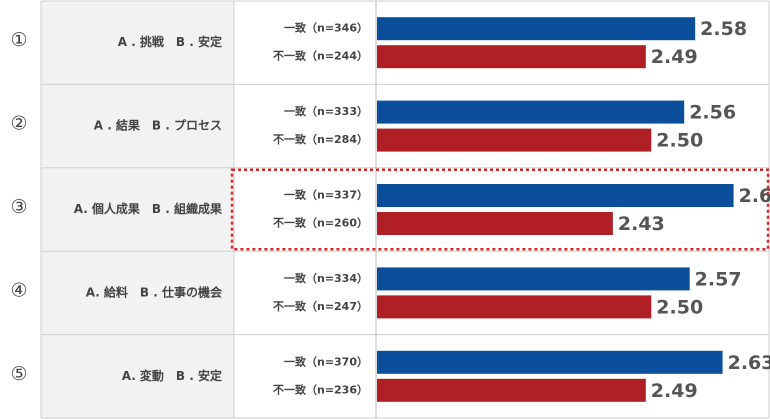 Image resolution: width=770 pixels, height=419 pixels. Describe the element at coordinates (18, 124) in the screenshot. I see `item-number: ②` at that location.